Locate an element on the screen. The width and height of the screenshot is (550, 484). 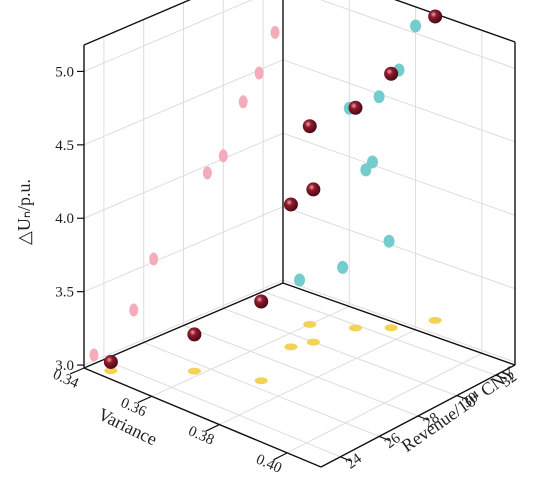
x-tick-label: 0.38 is located at coordinates (201, 435).